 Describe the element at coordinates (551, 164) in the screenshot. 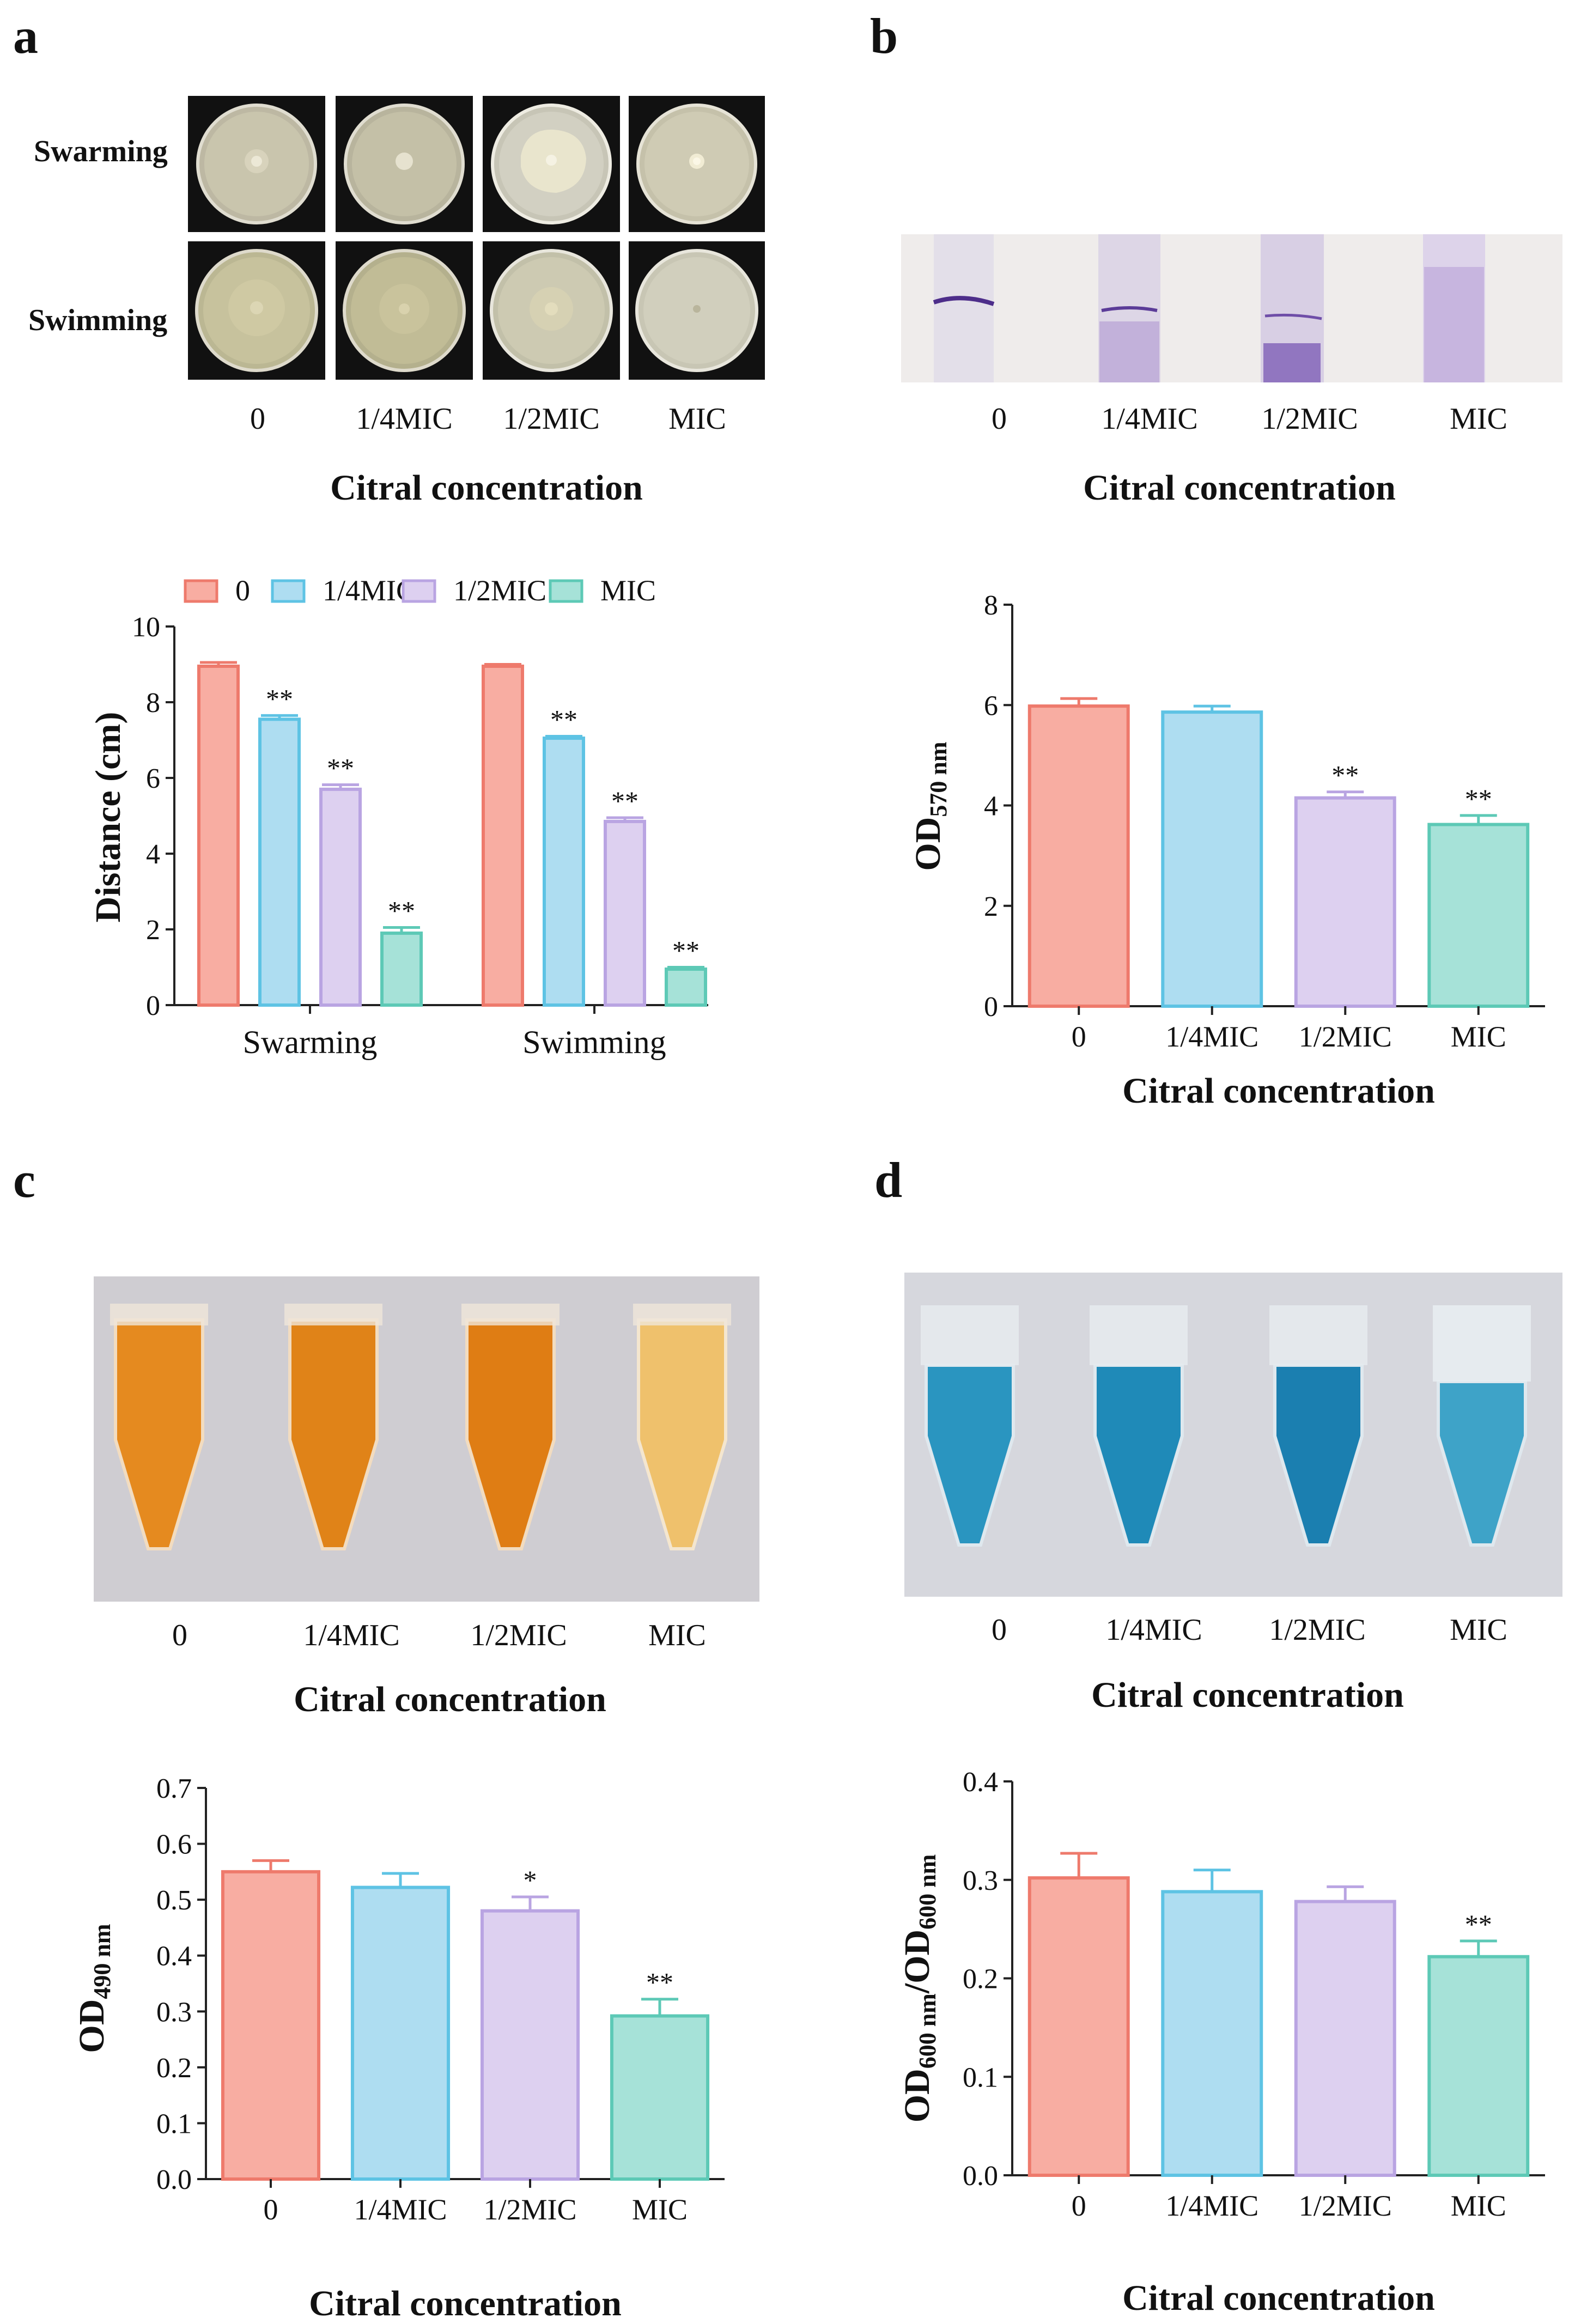

I see `plate-swarming-half-mic` at that location.